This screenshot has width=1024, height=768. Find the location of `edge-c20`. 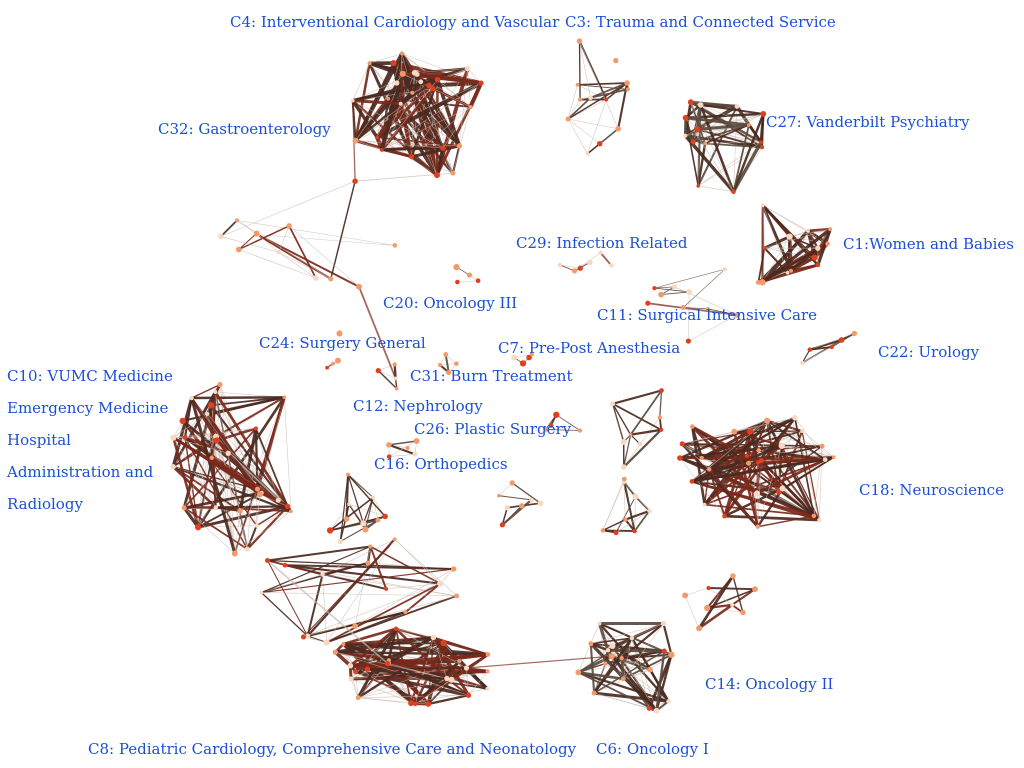

edge-c20 is located at coordinates (468, 281).